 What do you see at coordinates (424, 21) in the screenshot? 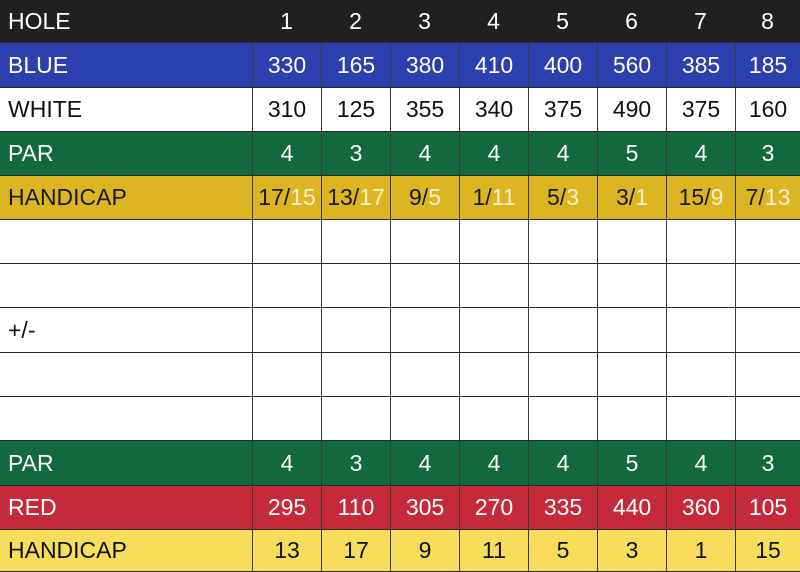
I see `hole-3-value: 3` at bounding box center [424, 21].